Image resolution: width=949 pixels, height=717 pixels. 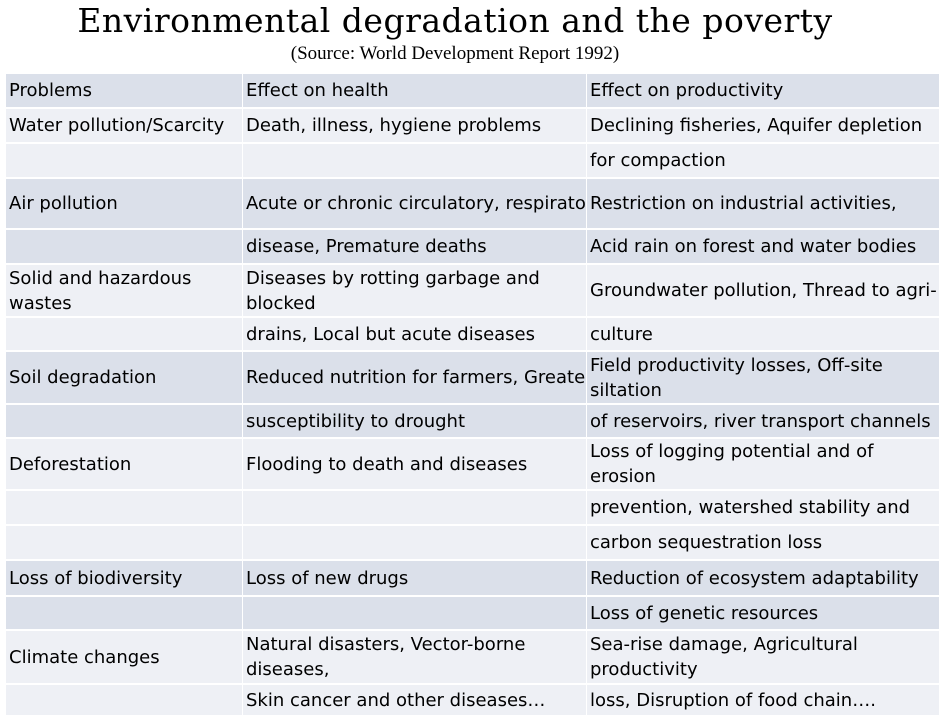 I want to click on table-row: for compaction, so click(x=472, y=161).